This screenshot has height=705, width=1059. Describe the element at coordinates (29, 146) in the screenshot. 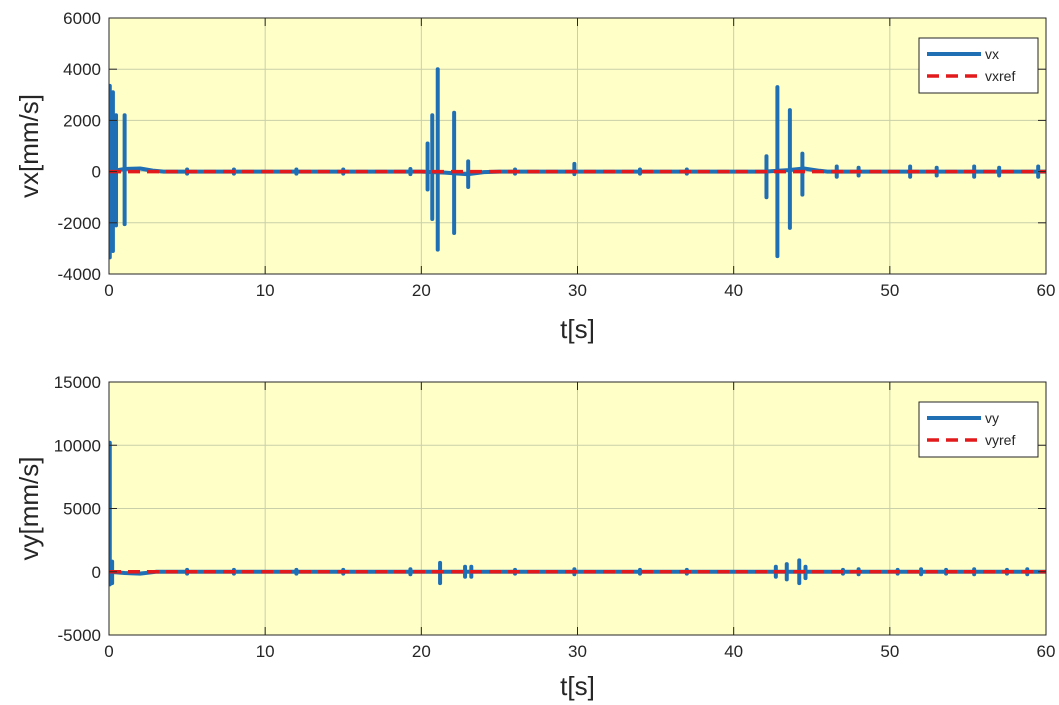

I see `y-axis-label: vx[mm/s]` at that location.